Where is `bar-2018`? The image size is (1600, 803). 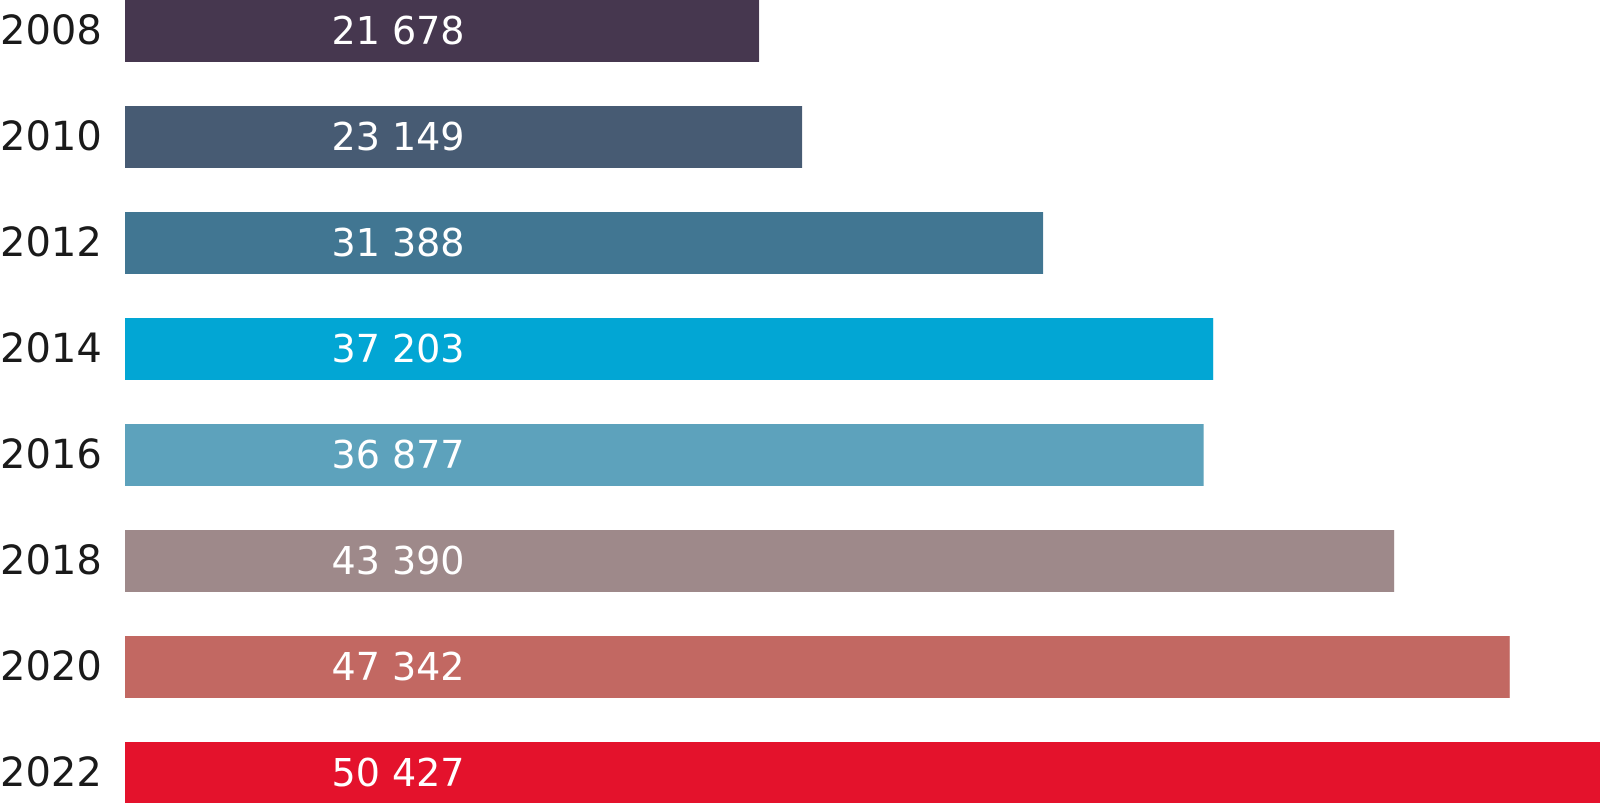
bar-2018 is located at coordinates (760, 561).